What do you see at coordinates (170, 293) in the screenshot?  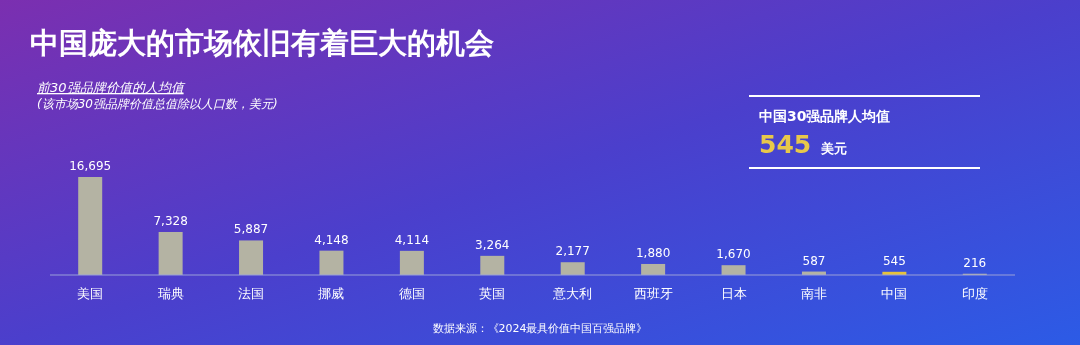 I see `x-tick-label: 瑞典` at bounding box center [170, 293].